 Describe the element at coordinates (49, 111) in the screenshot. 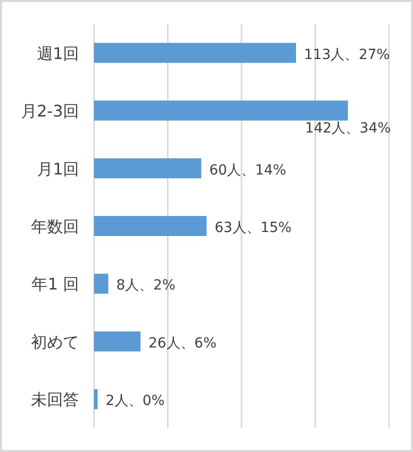

I see `y-tick-label: 月2-3回` at that location.